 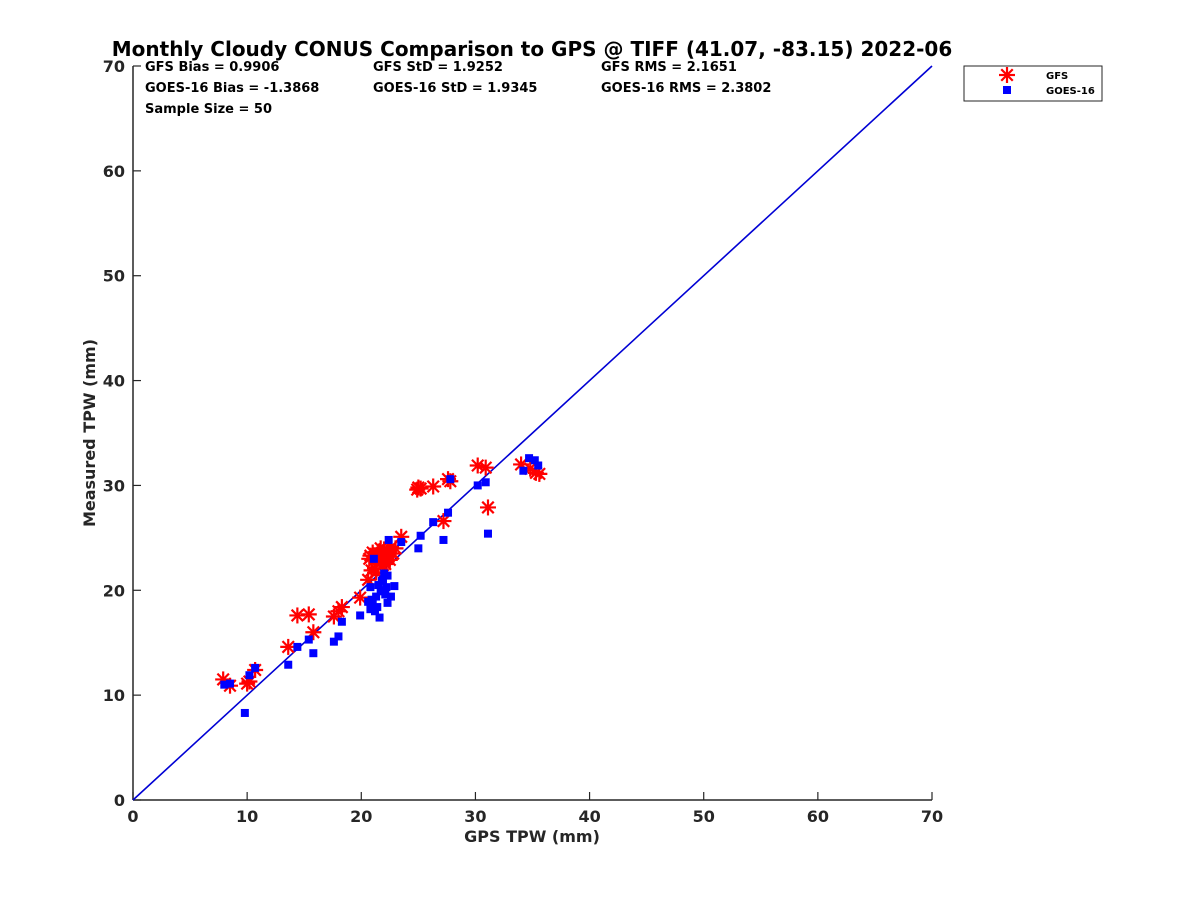 I want to click on legend-gfs-symbol, so click(x=1007, y=75).